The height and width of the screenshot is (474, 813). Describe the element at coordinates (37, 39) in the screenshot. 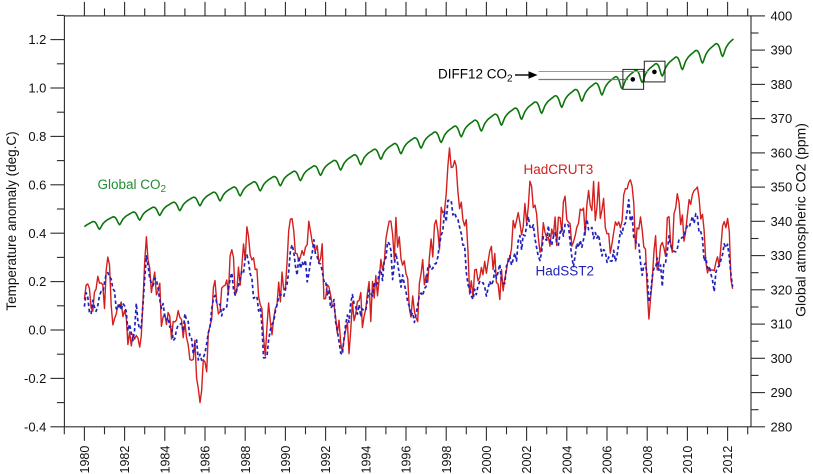

I see `svg-text: 1.2` at that location.